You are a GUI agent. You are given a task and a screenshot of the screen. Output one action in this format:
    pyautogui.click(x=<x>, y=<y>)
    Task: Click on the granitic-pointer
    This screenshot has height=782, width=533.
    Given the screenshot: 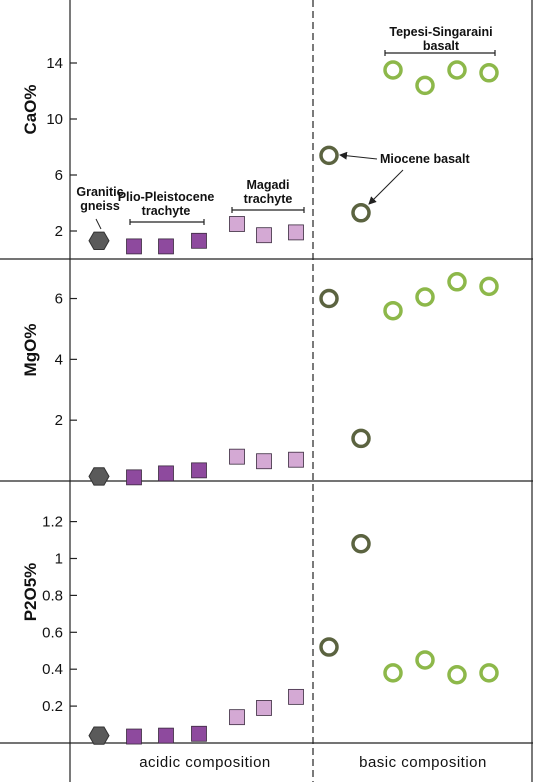 What is the action you would take?
    pyautogui.click(x=98, y=224)
    